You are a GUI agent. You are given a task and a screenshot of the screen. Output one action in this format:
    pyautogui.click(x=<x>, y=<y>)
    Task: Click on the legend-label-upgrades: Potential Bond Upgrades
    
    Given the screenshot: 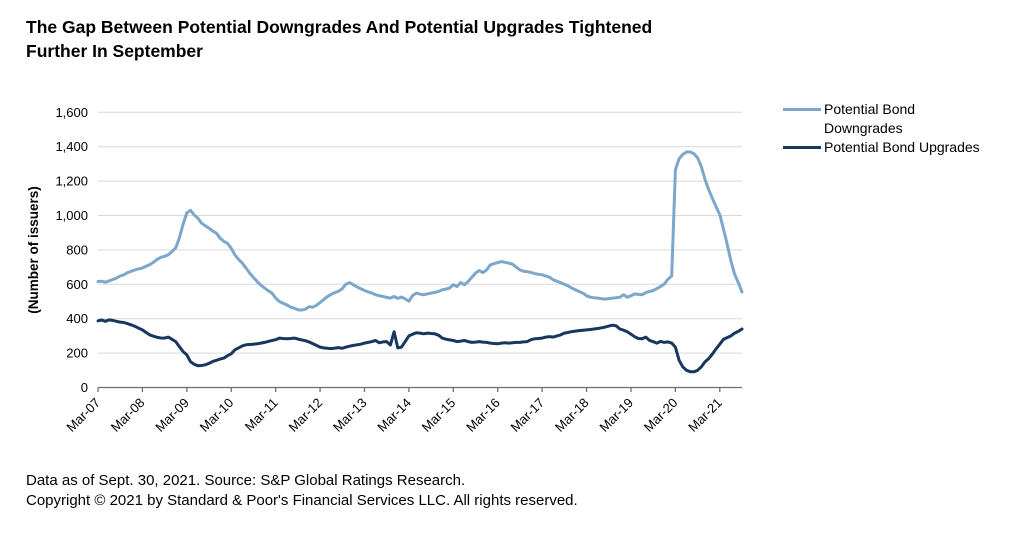 What is the action you would take?
    pyautogui.click(x=902, y=147)
    